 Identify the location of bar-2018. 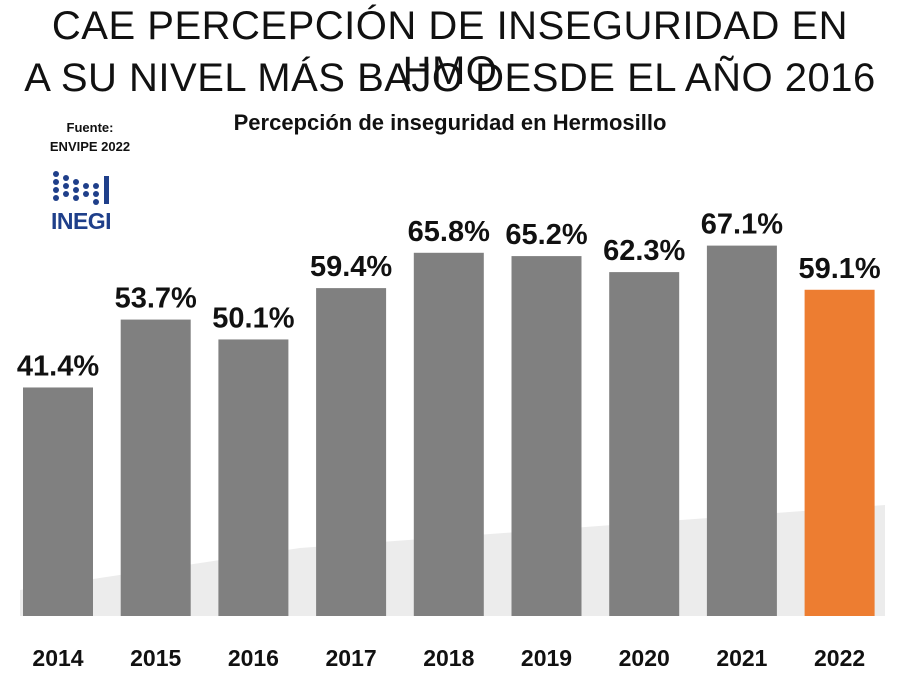
(448, 434).